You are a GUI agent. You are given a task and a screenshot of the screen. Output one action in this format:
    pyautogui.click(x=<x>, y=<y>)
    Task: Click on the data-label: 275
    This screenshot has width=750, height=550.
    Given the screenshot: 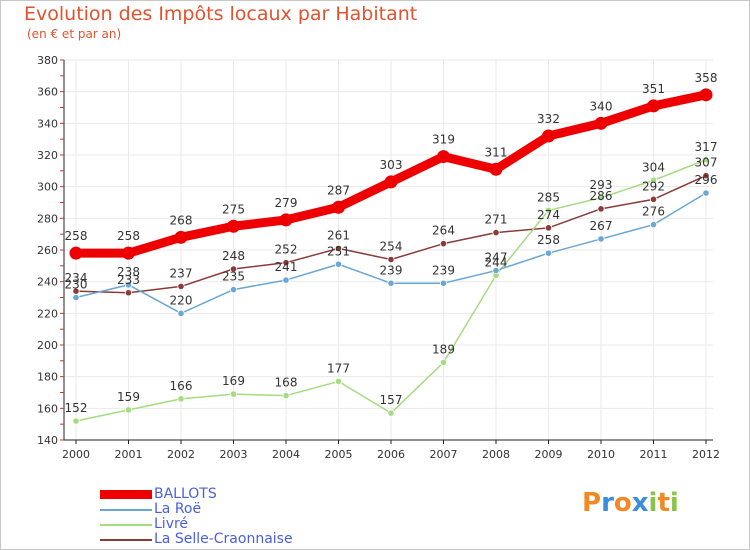 What is the action you would take?
    pyautogui.click(x=233, y=209)
    